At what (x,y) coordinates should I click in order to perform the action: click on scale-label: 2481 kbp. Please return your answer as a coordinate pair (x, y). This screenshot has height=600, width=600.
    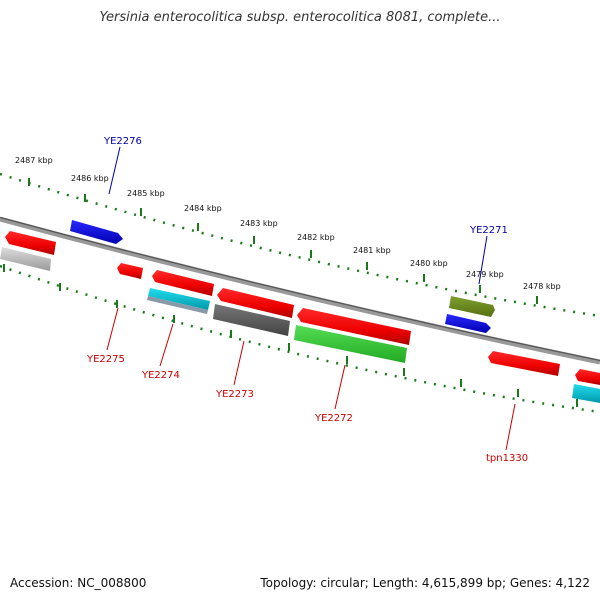
    Looking at the image, I should click on (372, 250).